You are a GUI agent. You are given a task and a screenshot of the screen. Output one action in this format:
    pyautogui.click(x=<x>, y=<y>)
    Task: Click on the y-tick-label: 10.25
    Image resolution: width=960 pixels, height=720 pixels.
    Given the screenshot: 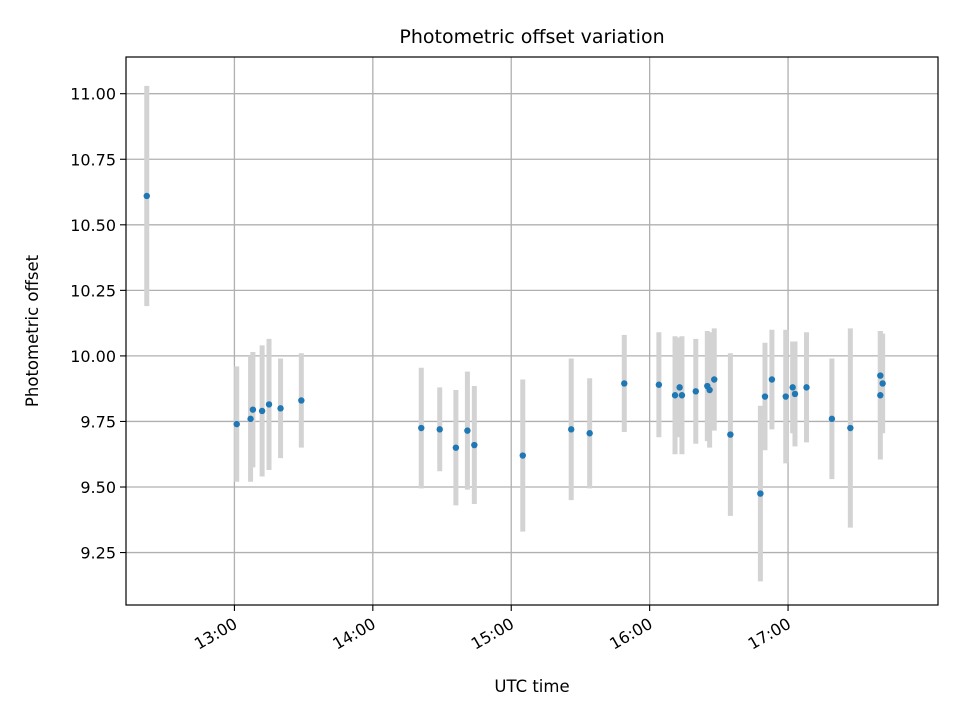 What is the action you would take?
    pyautogui.click(x=93, y=290)
    